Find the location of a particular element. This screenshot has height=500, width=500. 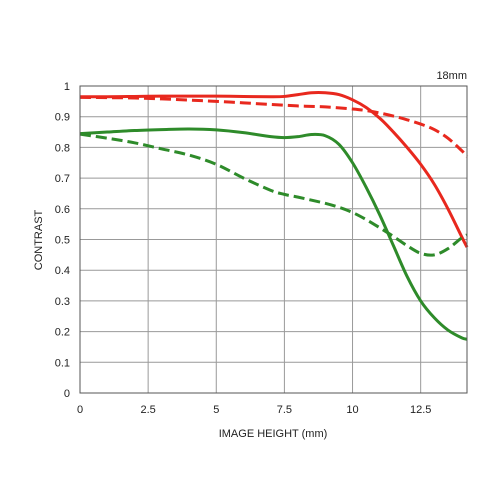

y-tick-label: 0.4 is located at coordinates (62, 271).